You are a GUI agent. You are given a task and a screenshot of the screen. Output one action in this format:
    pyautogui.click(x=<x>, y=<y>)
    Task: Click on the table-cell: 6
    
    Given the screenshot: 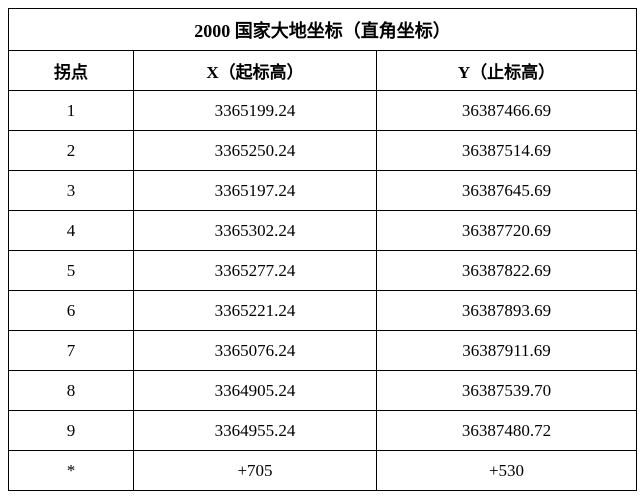 What is the action you would take?
    pyautogui.click(x=71, y=310)
    